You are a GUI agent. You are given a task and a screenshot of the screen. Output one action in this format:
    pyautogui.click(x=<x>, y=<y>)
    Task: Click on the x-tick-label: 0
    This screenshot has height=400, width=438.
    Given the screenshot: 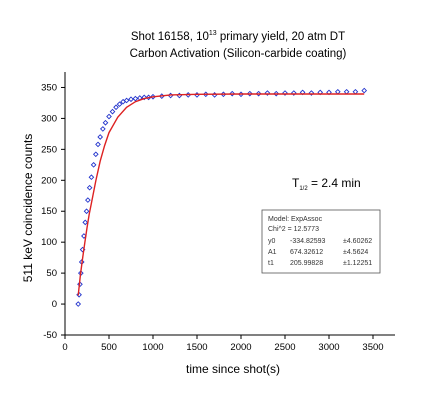 What is the action you would take?
    pyautogui.click(x=64, y=347)
    